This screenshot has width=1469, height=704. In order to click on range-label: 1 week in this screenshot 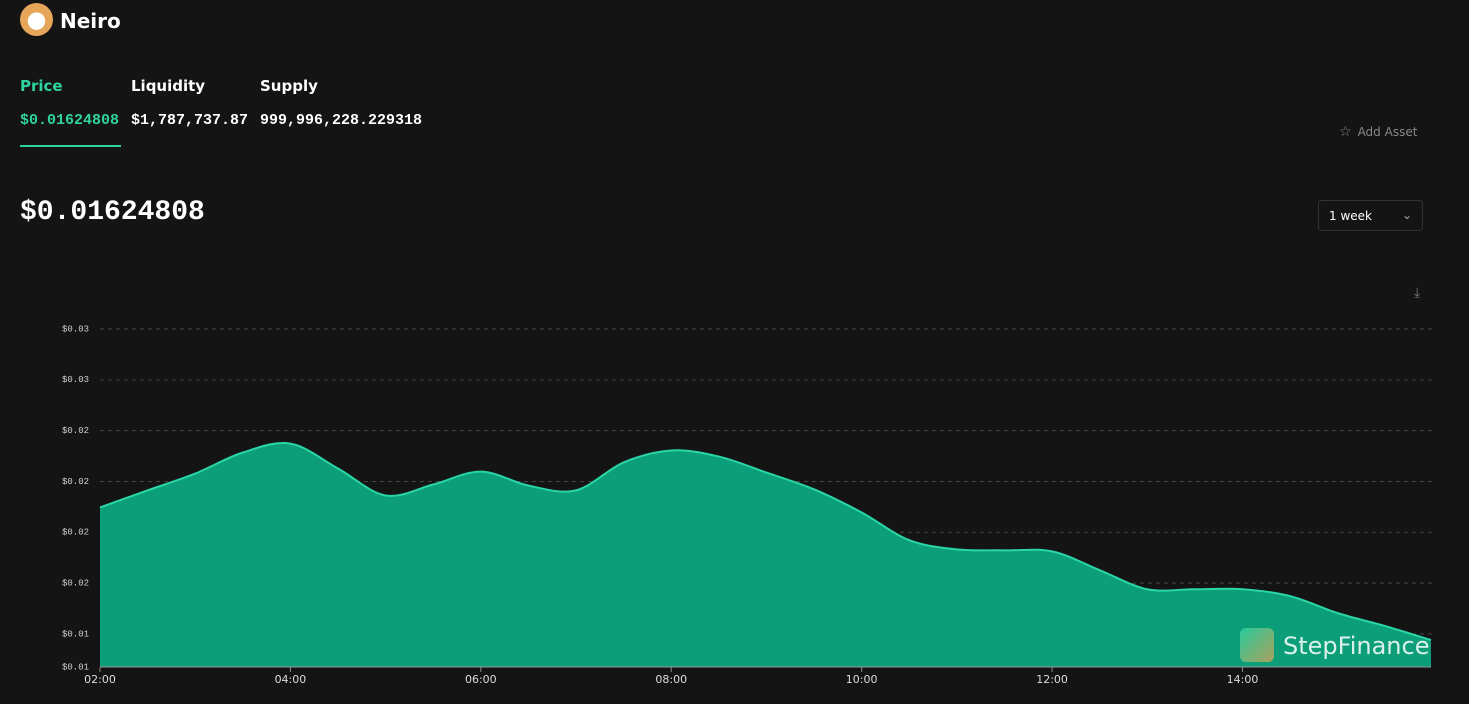, I will do `click(1350, 216)`.